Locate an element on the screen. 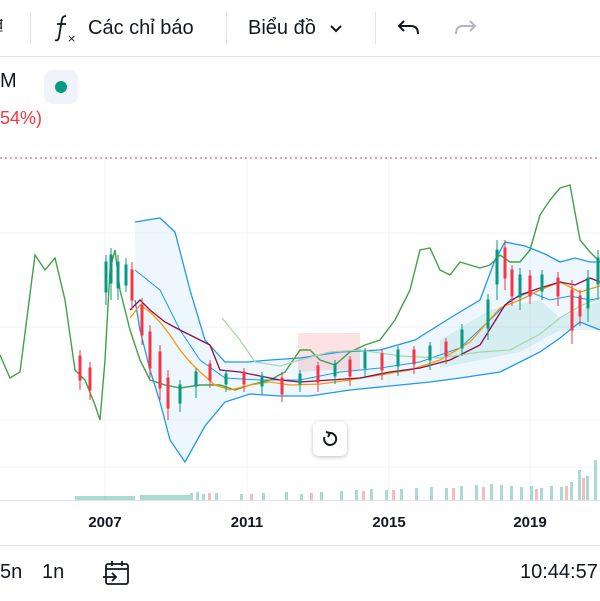 This screenshot has height=601, width=600. chart-type-label: Biểu đồ is located at coordinates (282, 27).